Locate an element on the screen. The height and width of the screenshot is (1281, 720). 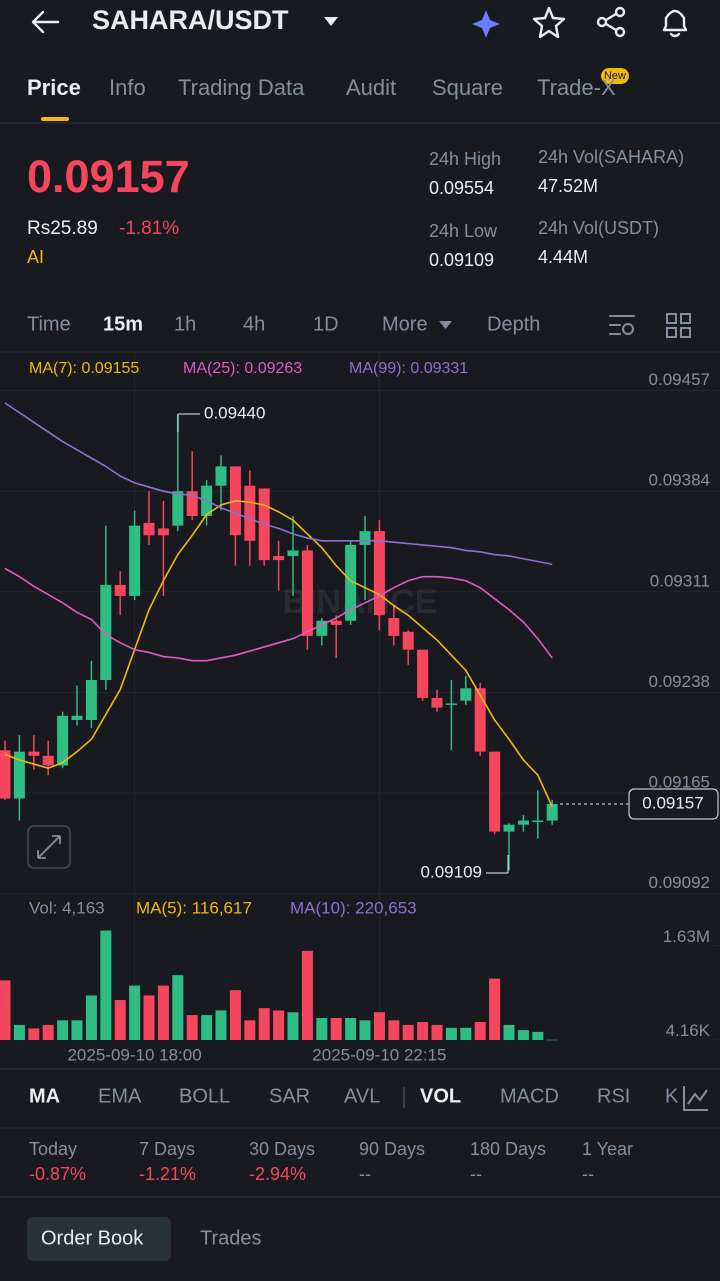
pair-title: SAHARA/USDT is located at coordinates (190, 20).